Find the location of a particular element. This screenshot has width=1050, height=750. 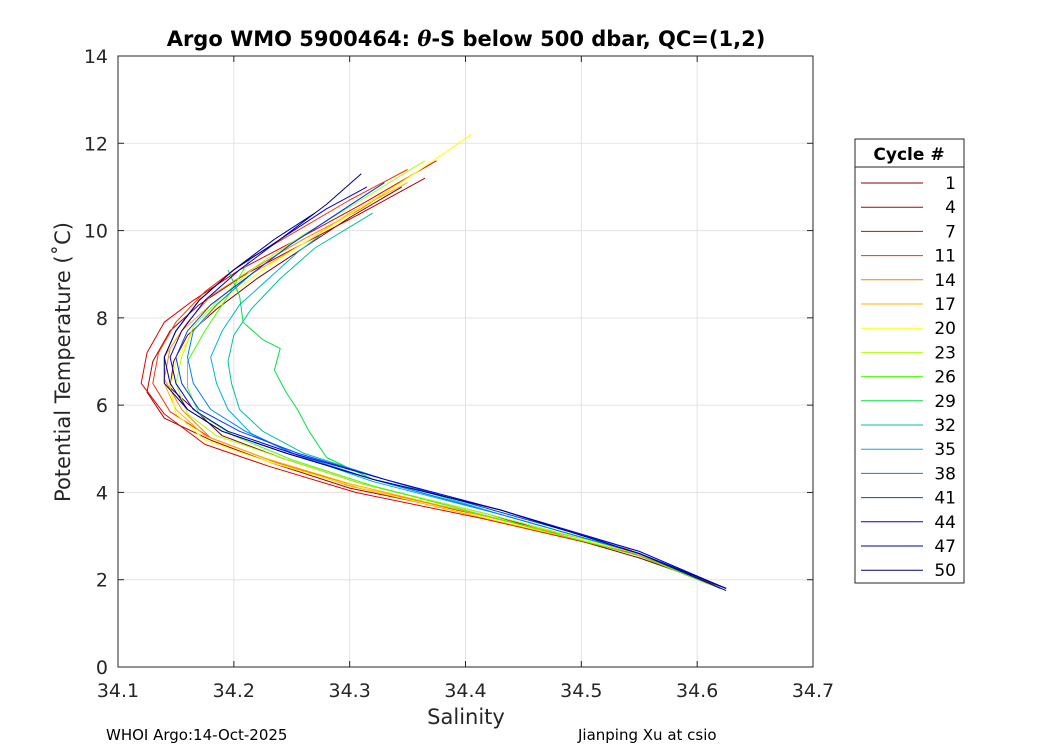

y-tick-label: 6 is located at coordinates (102, 406).